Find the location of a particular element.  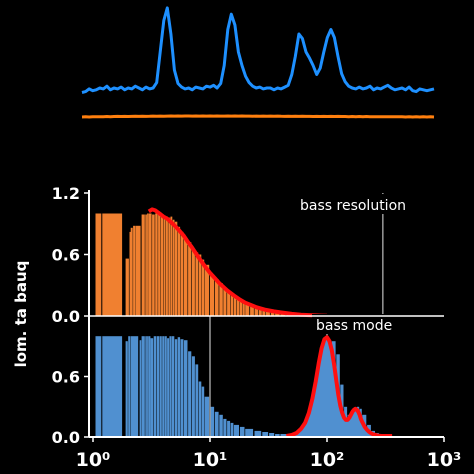

mode-xtick-label: 10² is located at coordinates (327, 460).